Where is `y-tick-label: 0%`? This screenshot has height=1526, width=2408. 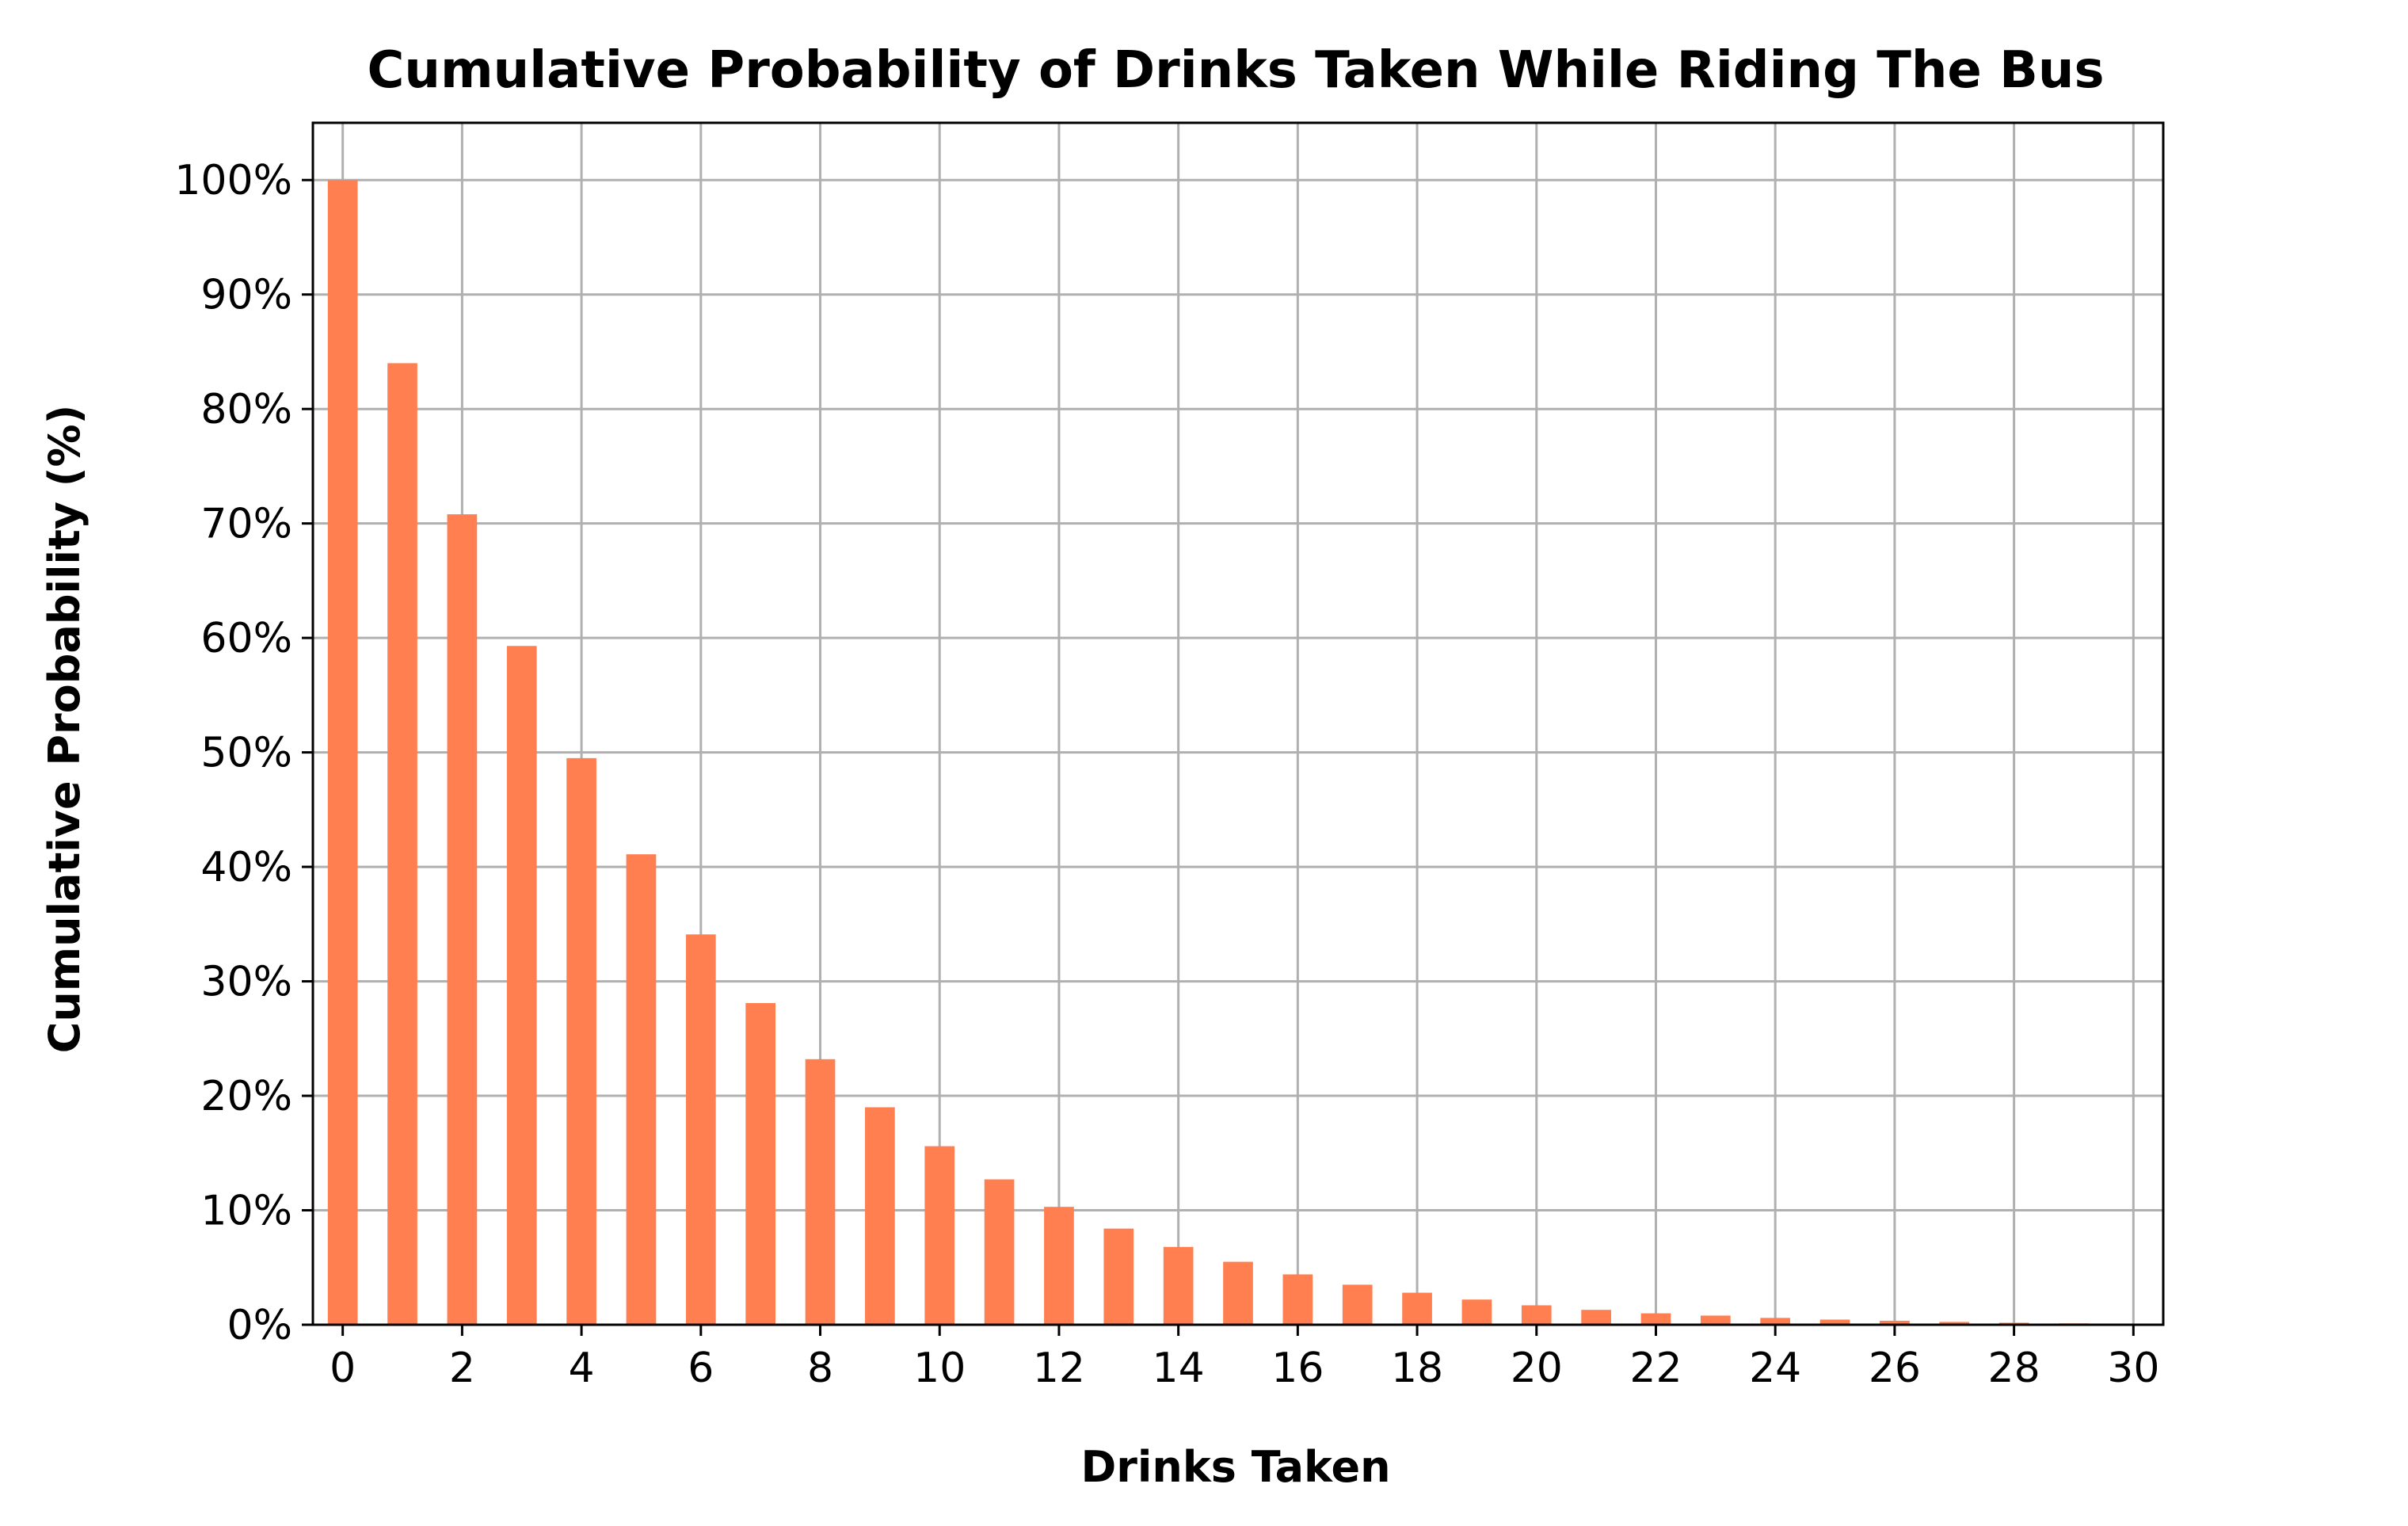 y-tick-label: 0% is located at coordinates (260, 1326).